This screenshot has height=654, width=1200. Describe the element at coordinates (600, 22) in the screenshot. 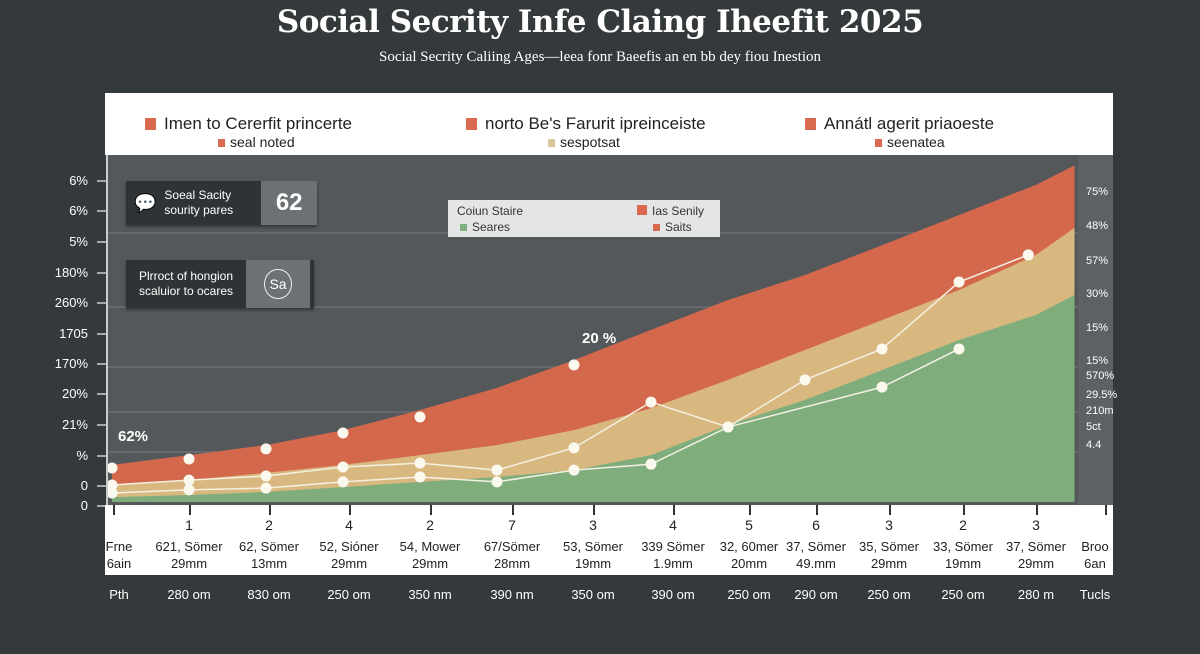

I see `chart-title: Social Secrity Infe Claing Iheefit 2025` at that location.